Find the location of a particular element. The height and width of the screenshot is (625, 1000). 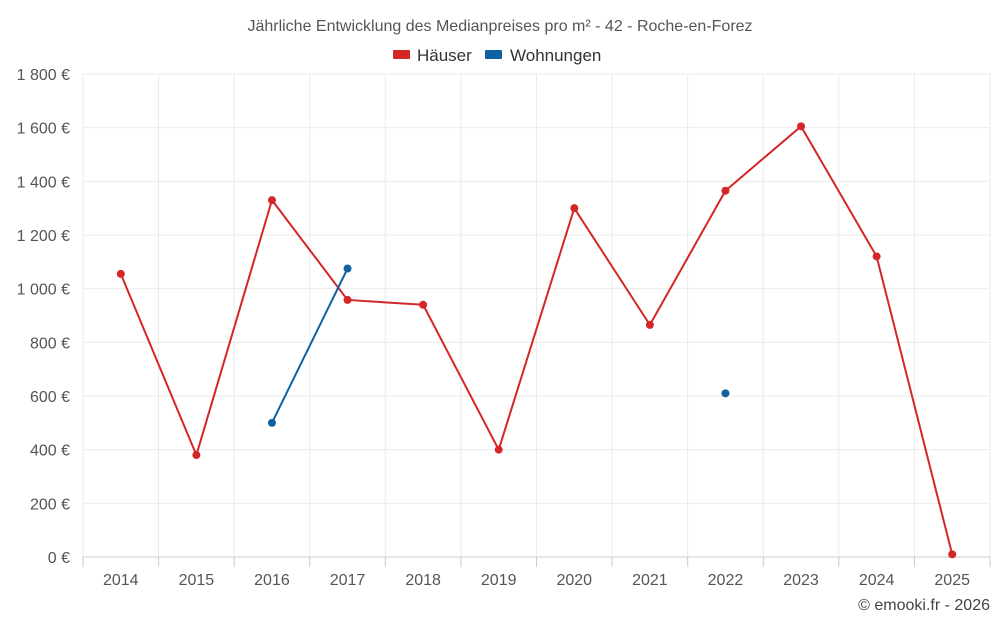

y-tick-label: 1 400 € is located at coordinates (43, 182).